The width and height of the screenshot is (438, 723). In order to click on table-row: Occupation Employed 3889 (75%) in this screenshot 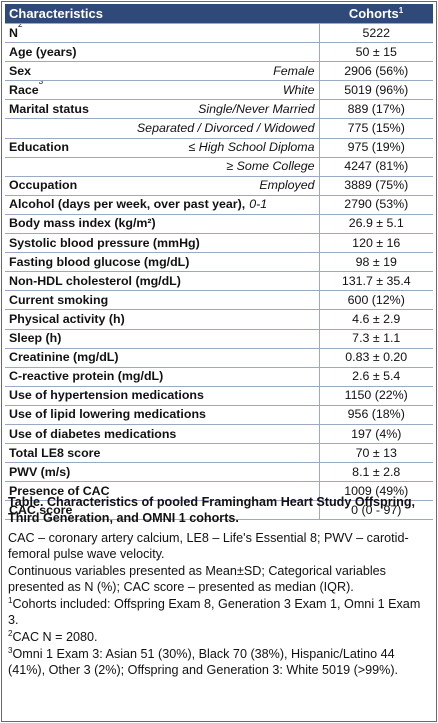, I will do `click(219, 186)`.